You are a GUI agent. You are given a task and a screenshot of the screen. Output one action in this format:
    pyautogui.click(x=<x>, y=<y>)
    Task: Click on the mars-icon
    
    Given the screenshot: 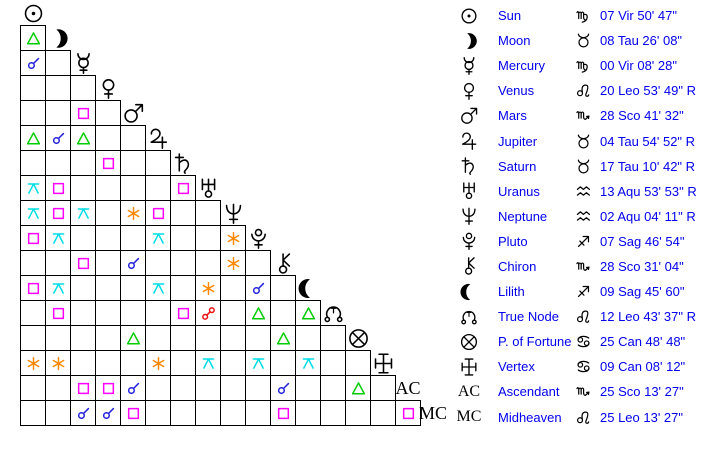 What is the action you would take?
    pyautogui.click(x=469, y=115)
    